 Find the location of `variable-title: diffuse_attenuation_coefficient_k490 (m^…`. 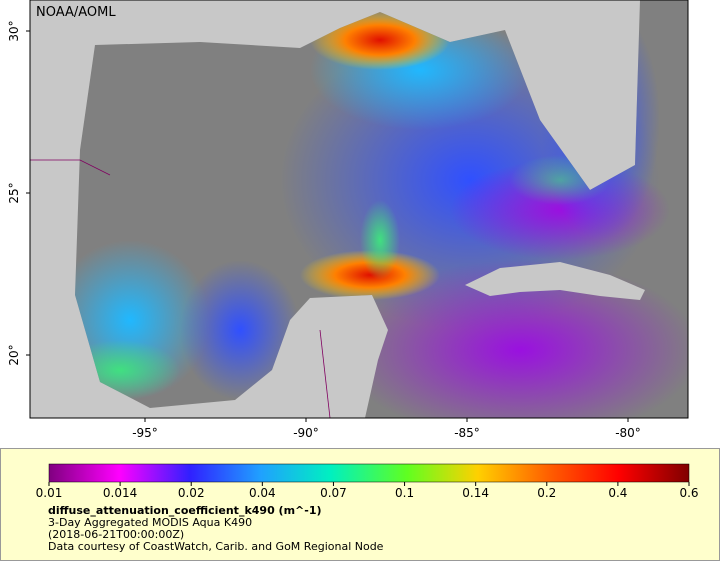

variable-title: diffuse_attenuation_coefficient_k490 (m^… is located at coordinates (185, 510).